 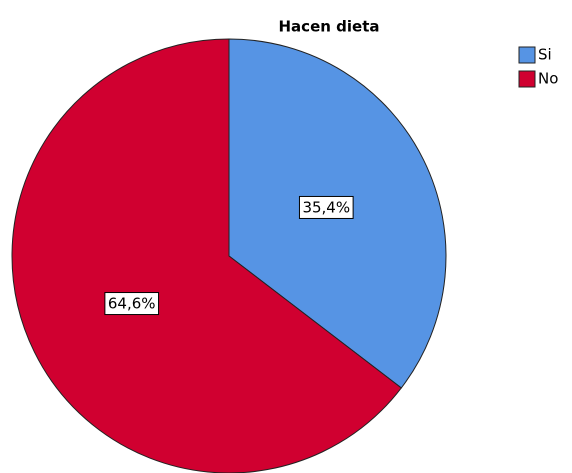 What do you see at coordinates (329, 27) in the screenshot?
I see `chart-title: Hacen dieta` at bounding box center [329, 27].